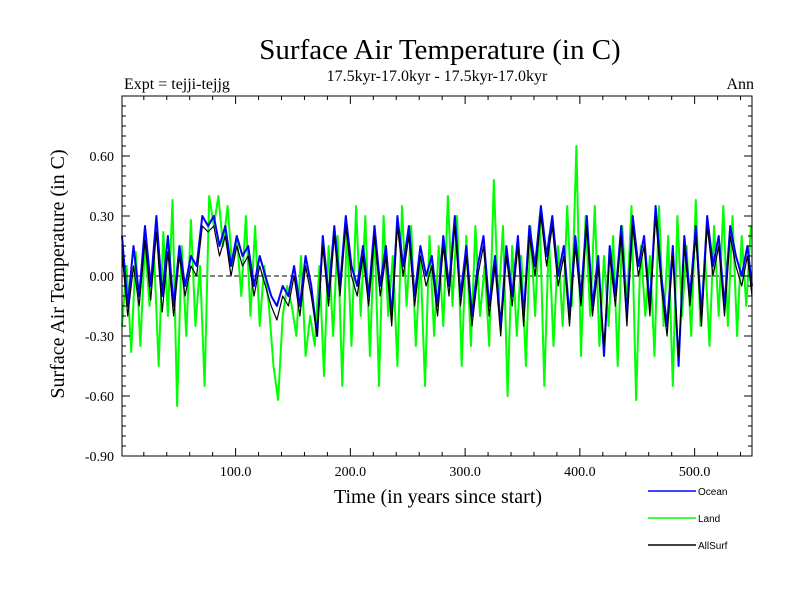 The width and height of the screenshot is (800, 600). I want to click on x-tick-label: 300.0, so click(465, 472).